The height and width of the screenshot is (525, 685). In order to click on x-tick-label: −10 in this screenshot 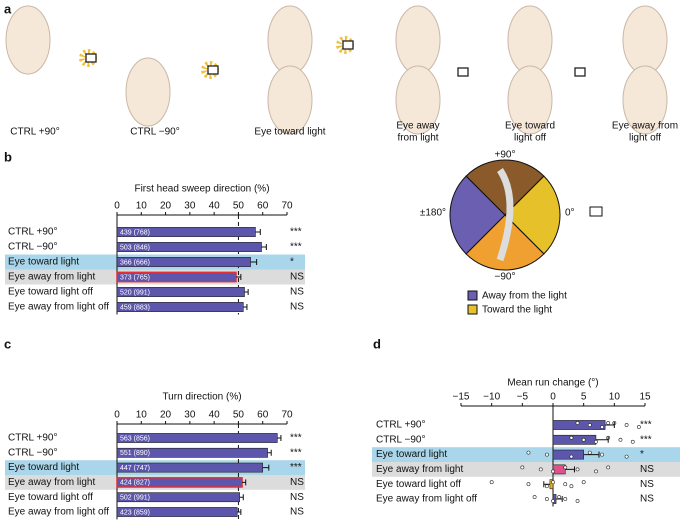, I will do `click(491, 397)`.